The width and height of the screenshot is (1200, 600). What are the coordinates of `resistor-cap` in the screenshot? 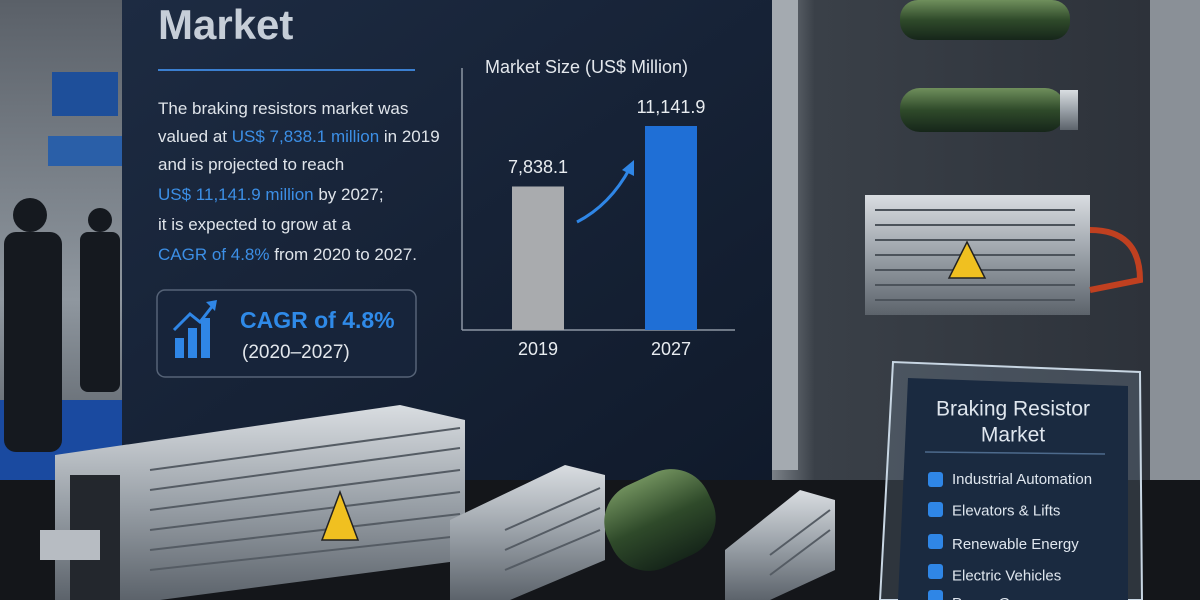 It's located at (1069, 110).